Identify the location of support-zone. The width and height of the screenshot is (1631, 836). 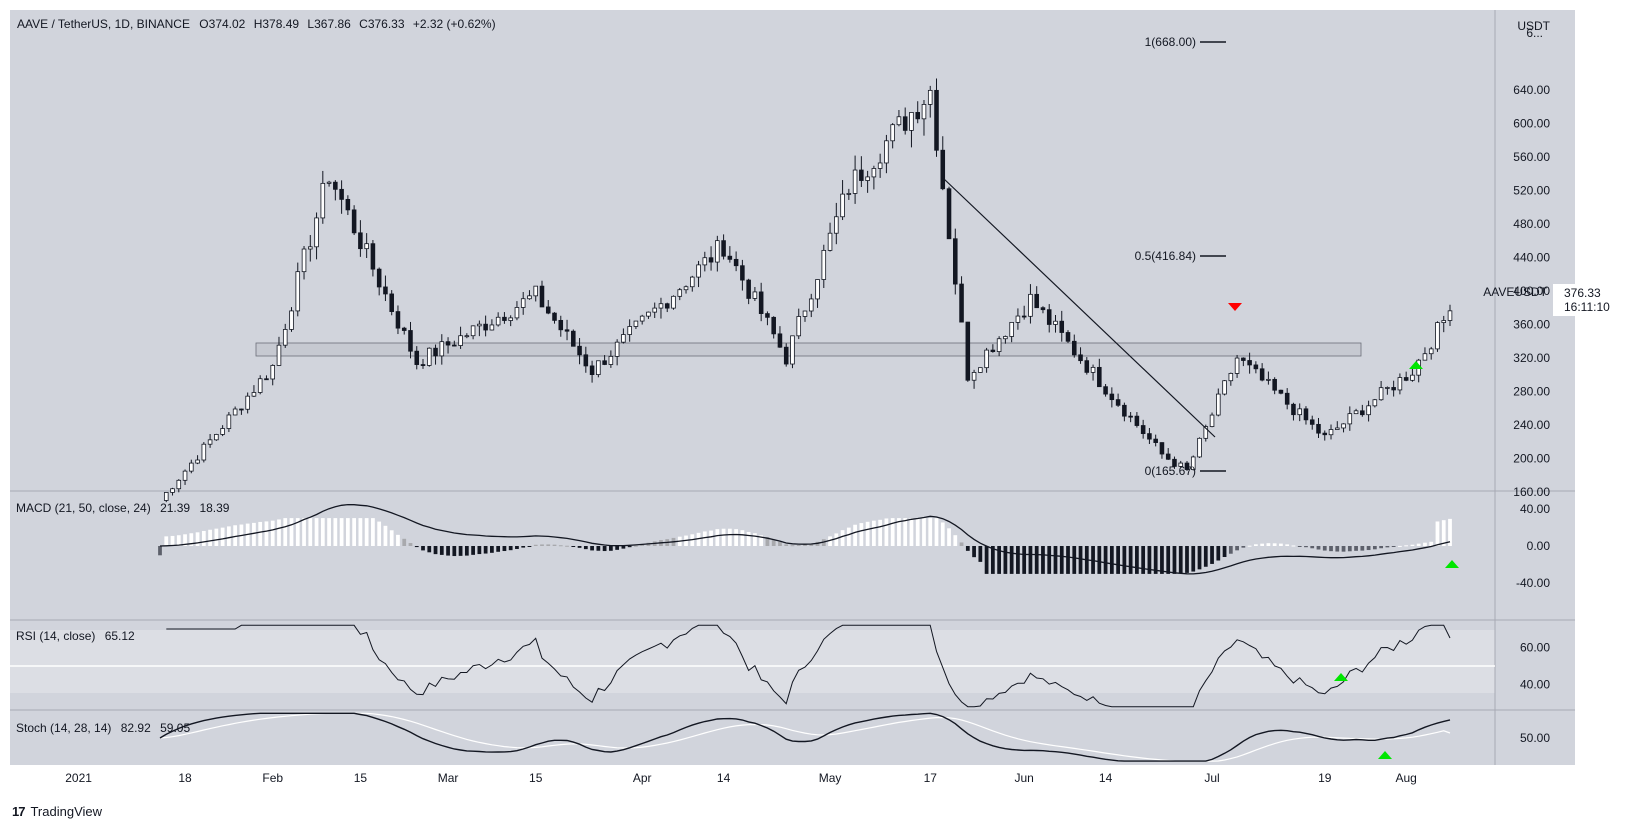
(808, 349).